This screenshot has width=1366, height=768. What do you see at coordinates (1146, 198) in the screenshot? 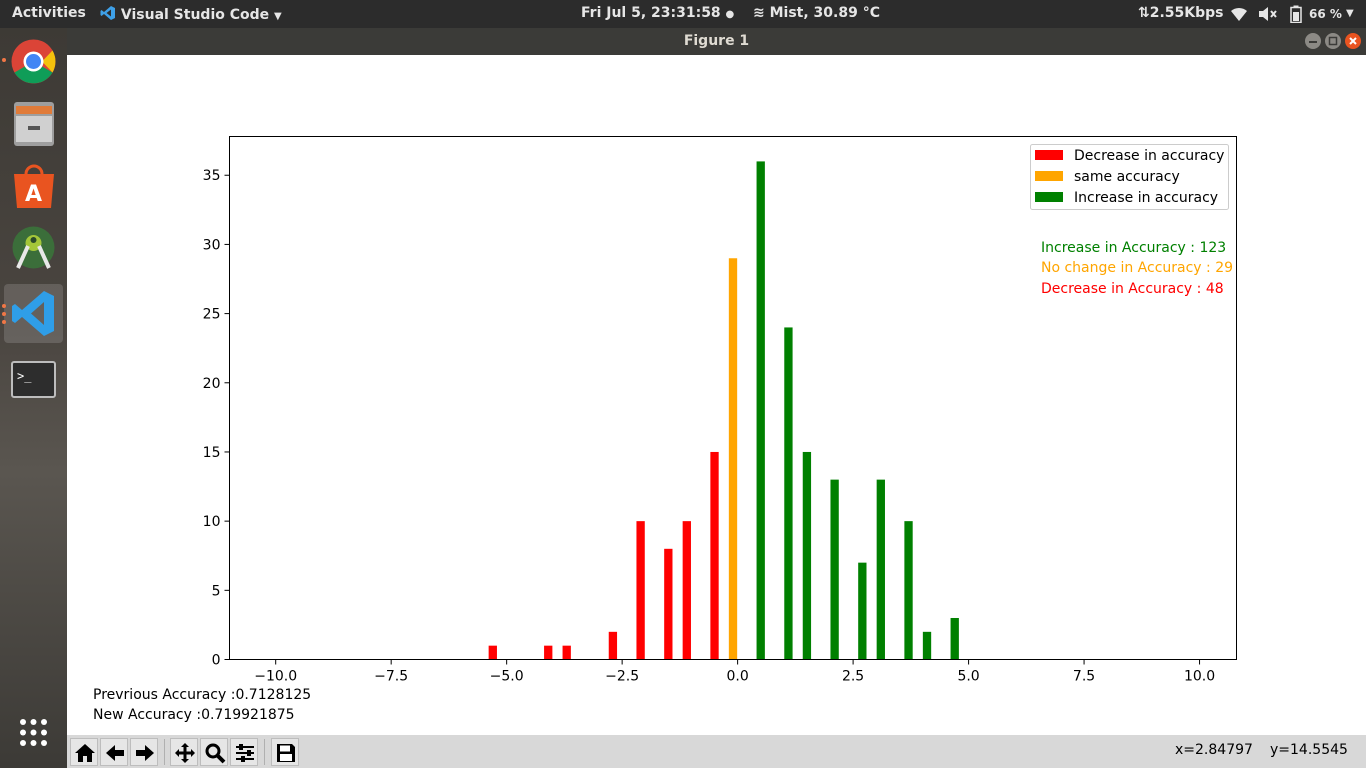
I see `legend-label-increase: Increase in accuracy` at bounding box center [1146, 198].